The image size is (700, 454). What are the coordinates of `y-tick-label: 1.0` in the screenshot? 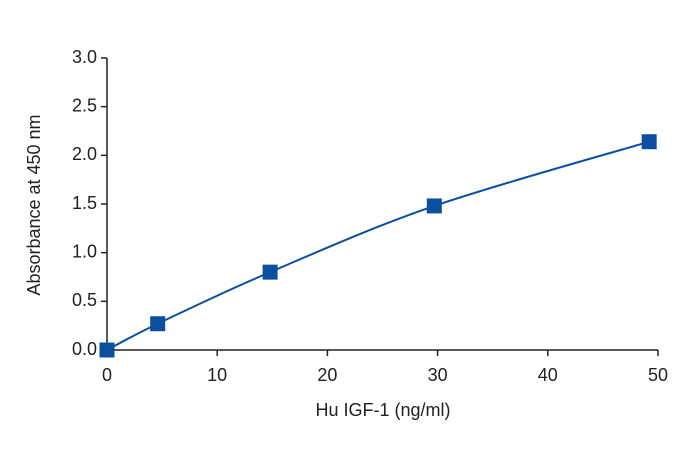 It's located at (84, 251).